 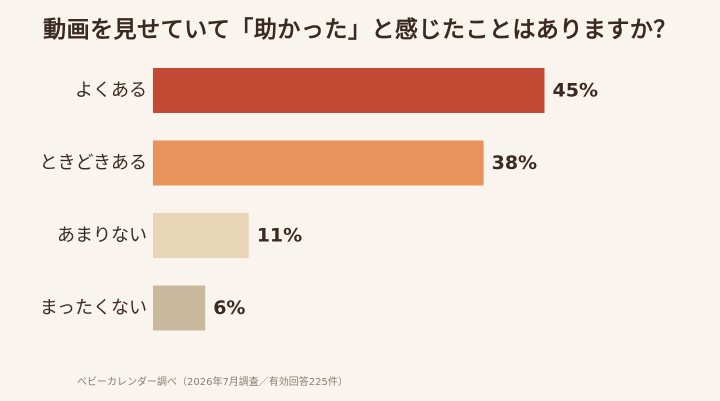 I want to click on category-label-sometimes: ときどきある, so click(x=93, y=163).